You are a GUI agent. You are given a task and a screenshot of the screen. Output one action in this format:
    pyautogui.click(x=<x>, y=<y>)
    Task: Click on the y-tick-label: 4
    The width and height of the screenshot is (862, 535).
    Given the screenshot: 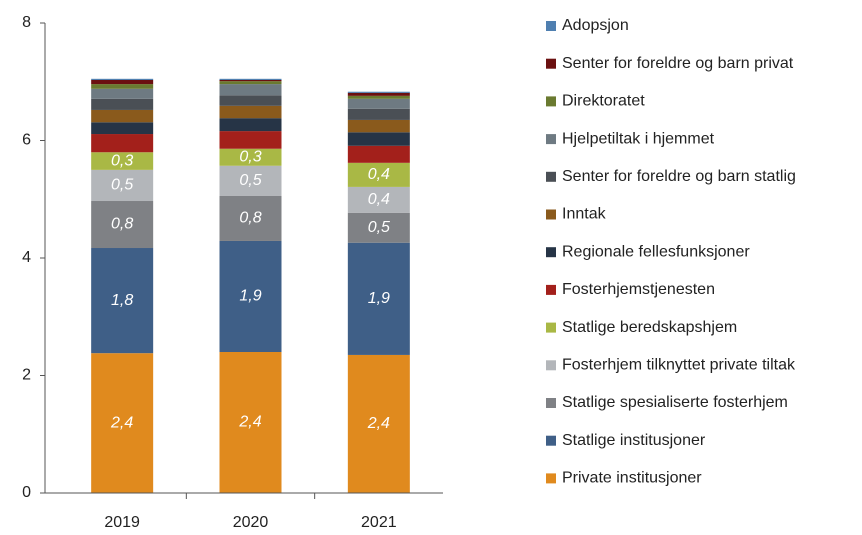 What is the action you would take?
    pyautogui.click(x=26, y=257)
    